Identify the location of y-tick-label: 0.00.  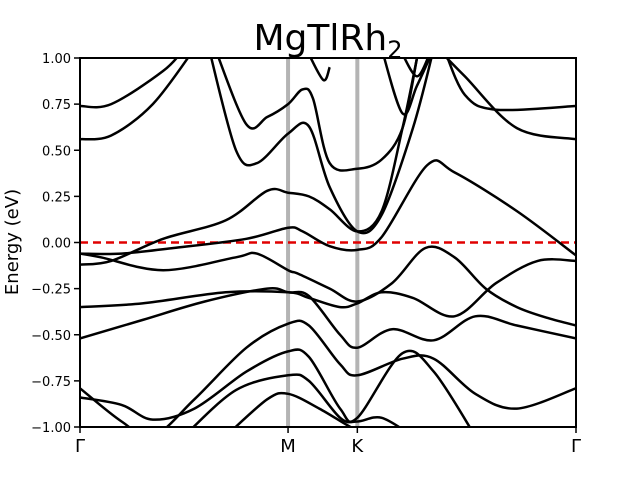
(56, 244).